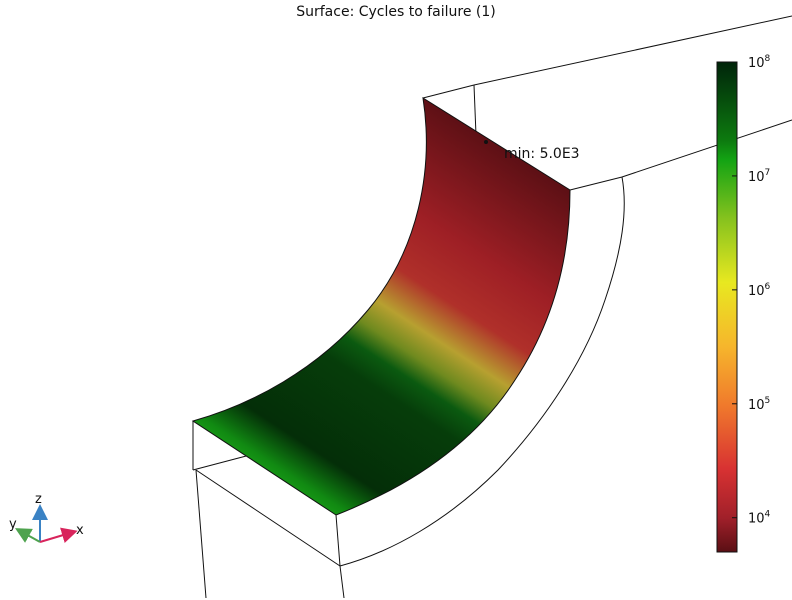 Image resolution: width=792 pixels, height=600 pixels. What do you see at coordinates (727, 307) in the screenshot?
I see `color-legend-bar` at bounding box center [727, 307].